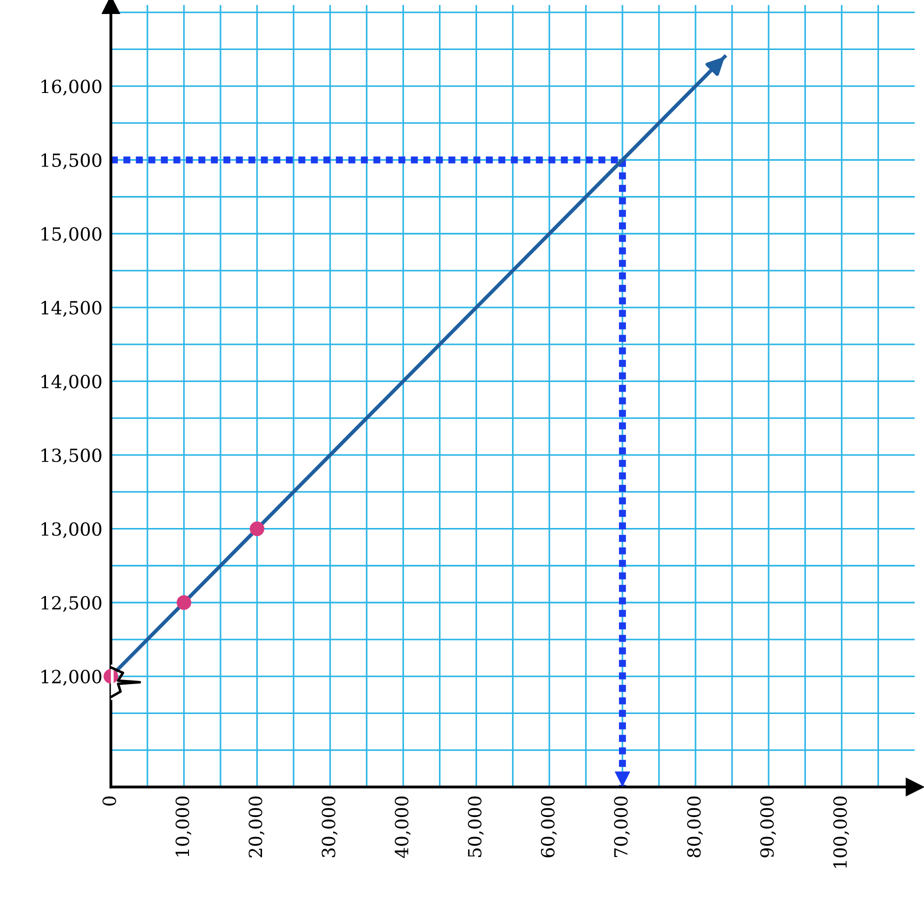 The height and width of the screenshot is (907, 924). Describe the element at coordinates (768, 827) in the screenshot. I see `x-tick-label: 90,000` at that location.